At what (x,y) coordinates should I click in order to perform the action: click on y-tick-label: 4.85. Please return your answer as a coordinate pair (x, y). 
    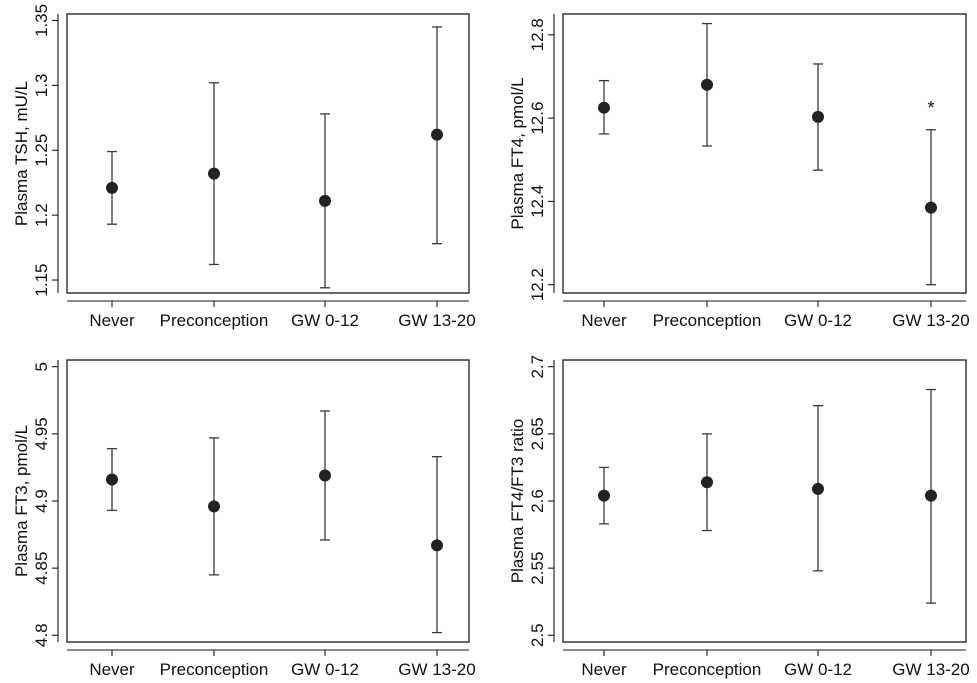
    Looking at the image, I should click on (41, 568).